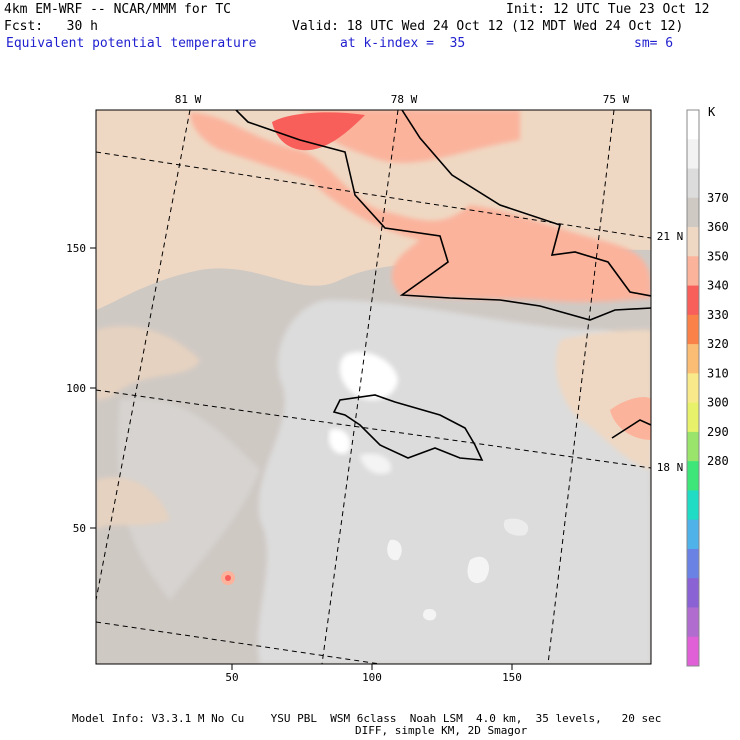 This screenshot has width=740, height=740. Describe the element at coordinates (441, 730) in the screenshot. I see `model-info-2: DIFF, simple KM, 2D Smagor` at that location.